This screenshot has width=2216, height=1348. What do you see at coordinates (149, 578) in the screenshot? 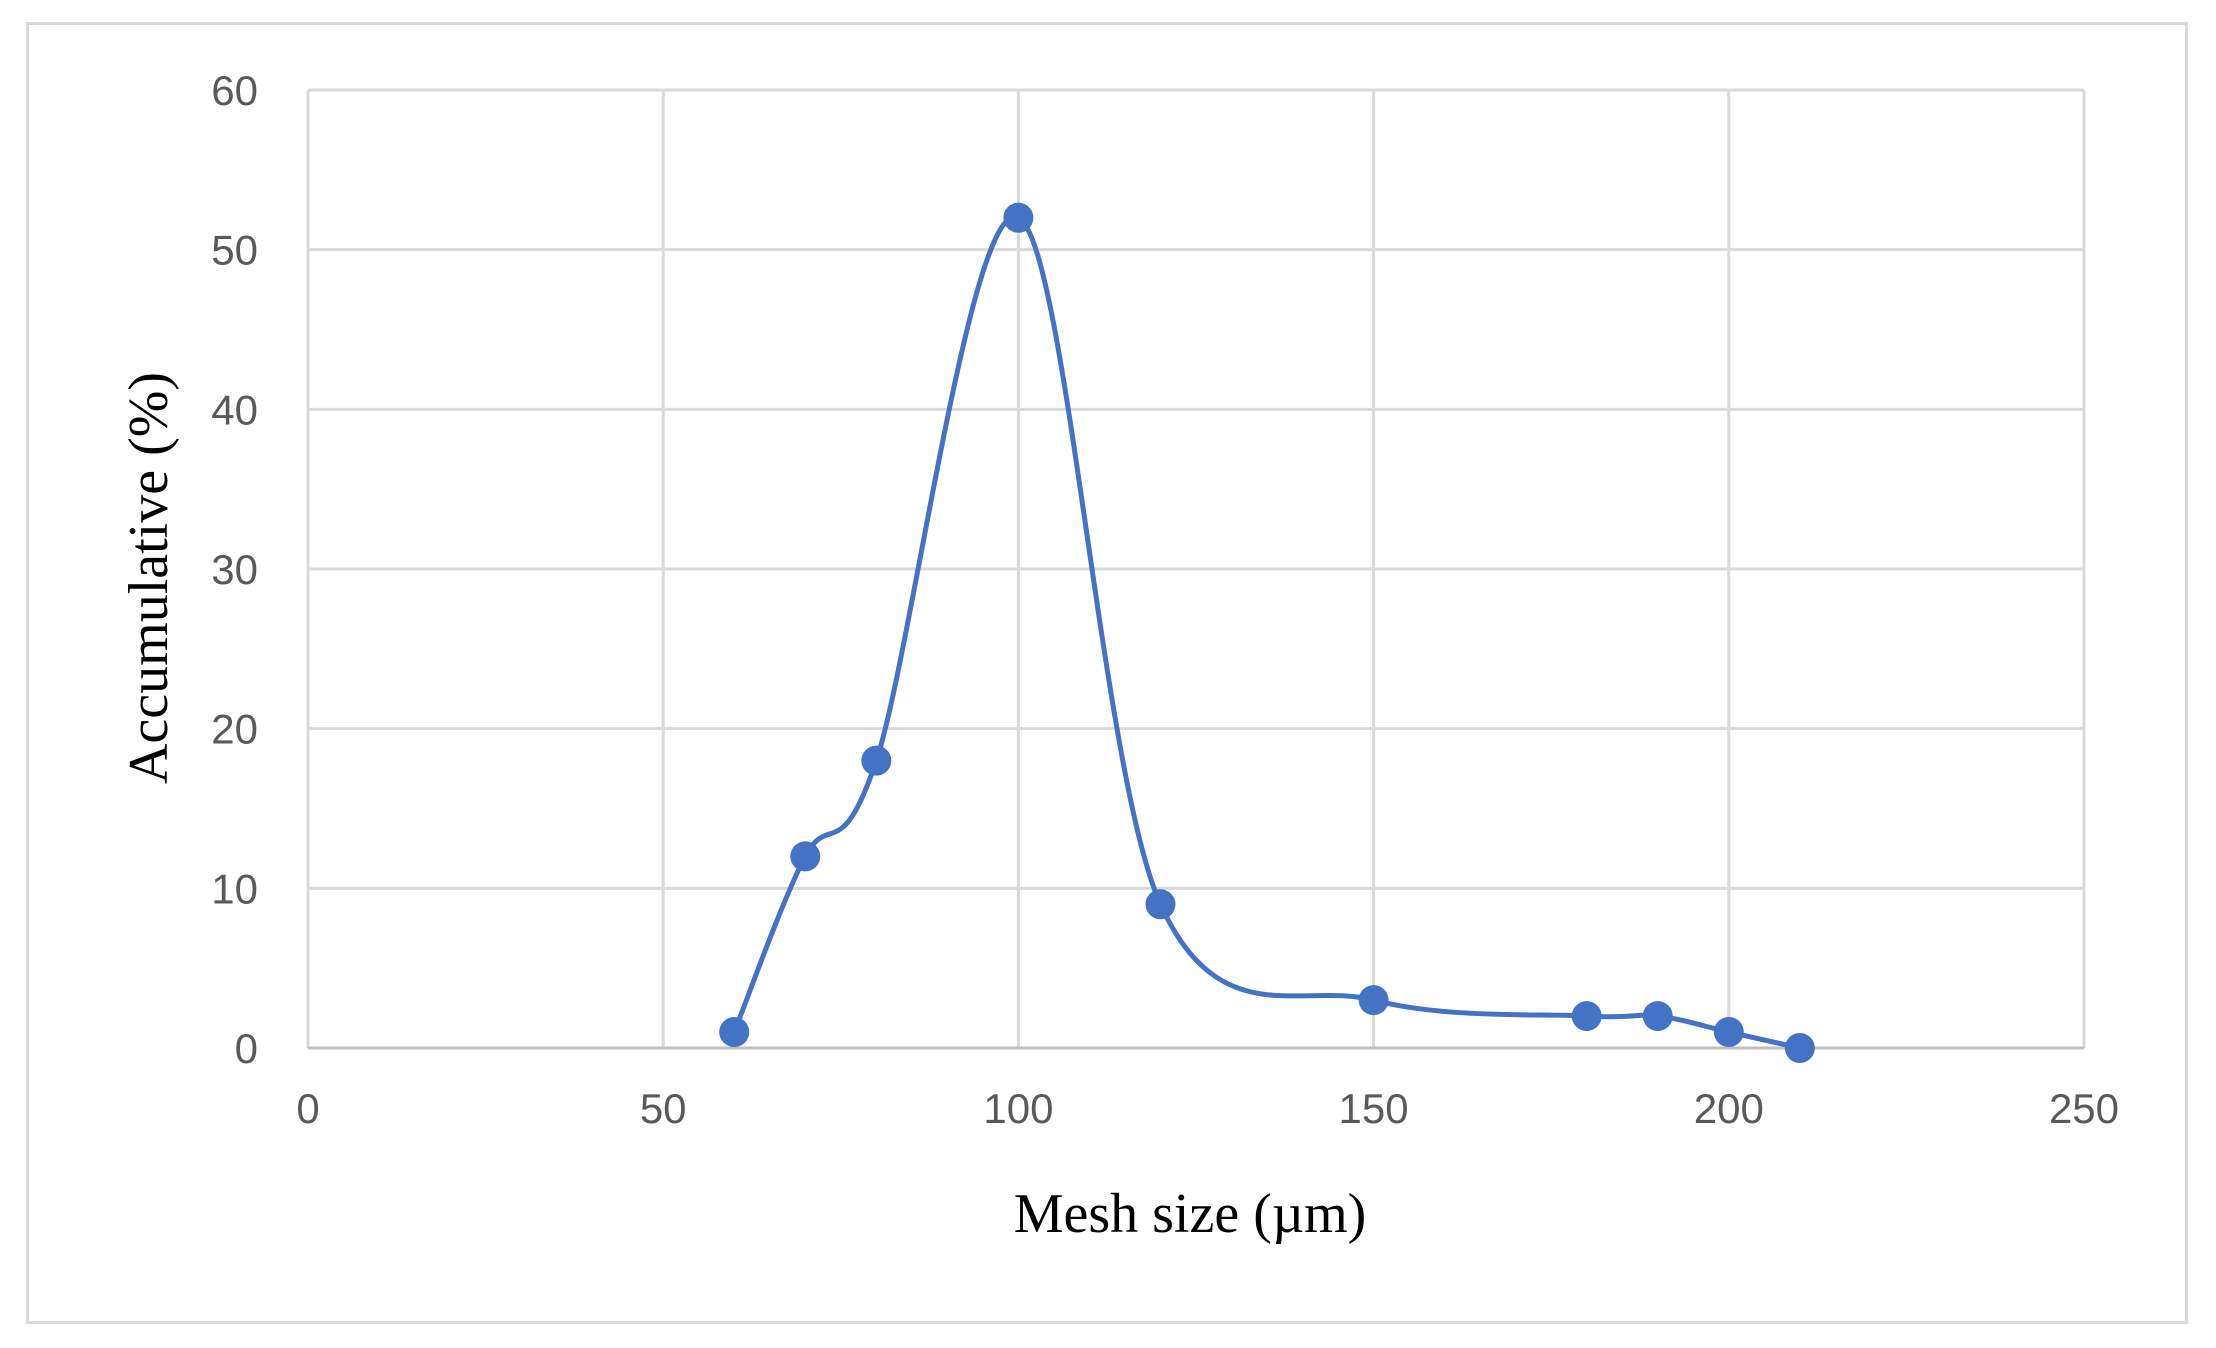
I see `y-axis-title: Accumulative (%)` at bounding box center [149, 578].